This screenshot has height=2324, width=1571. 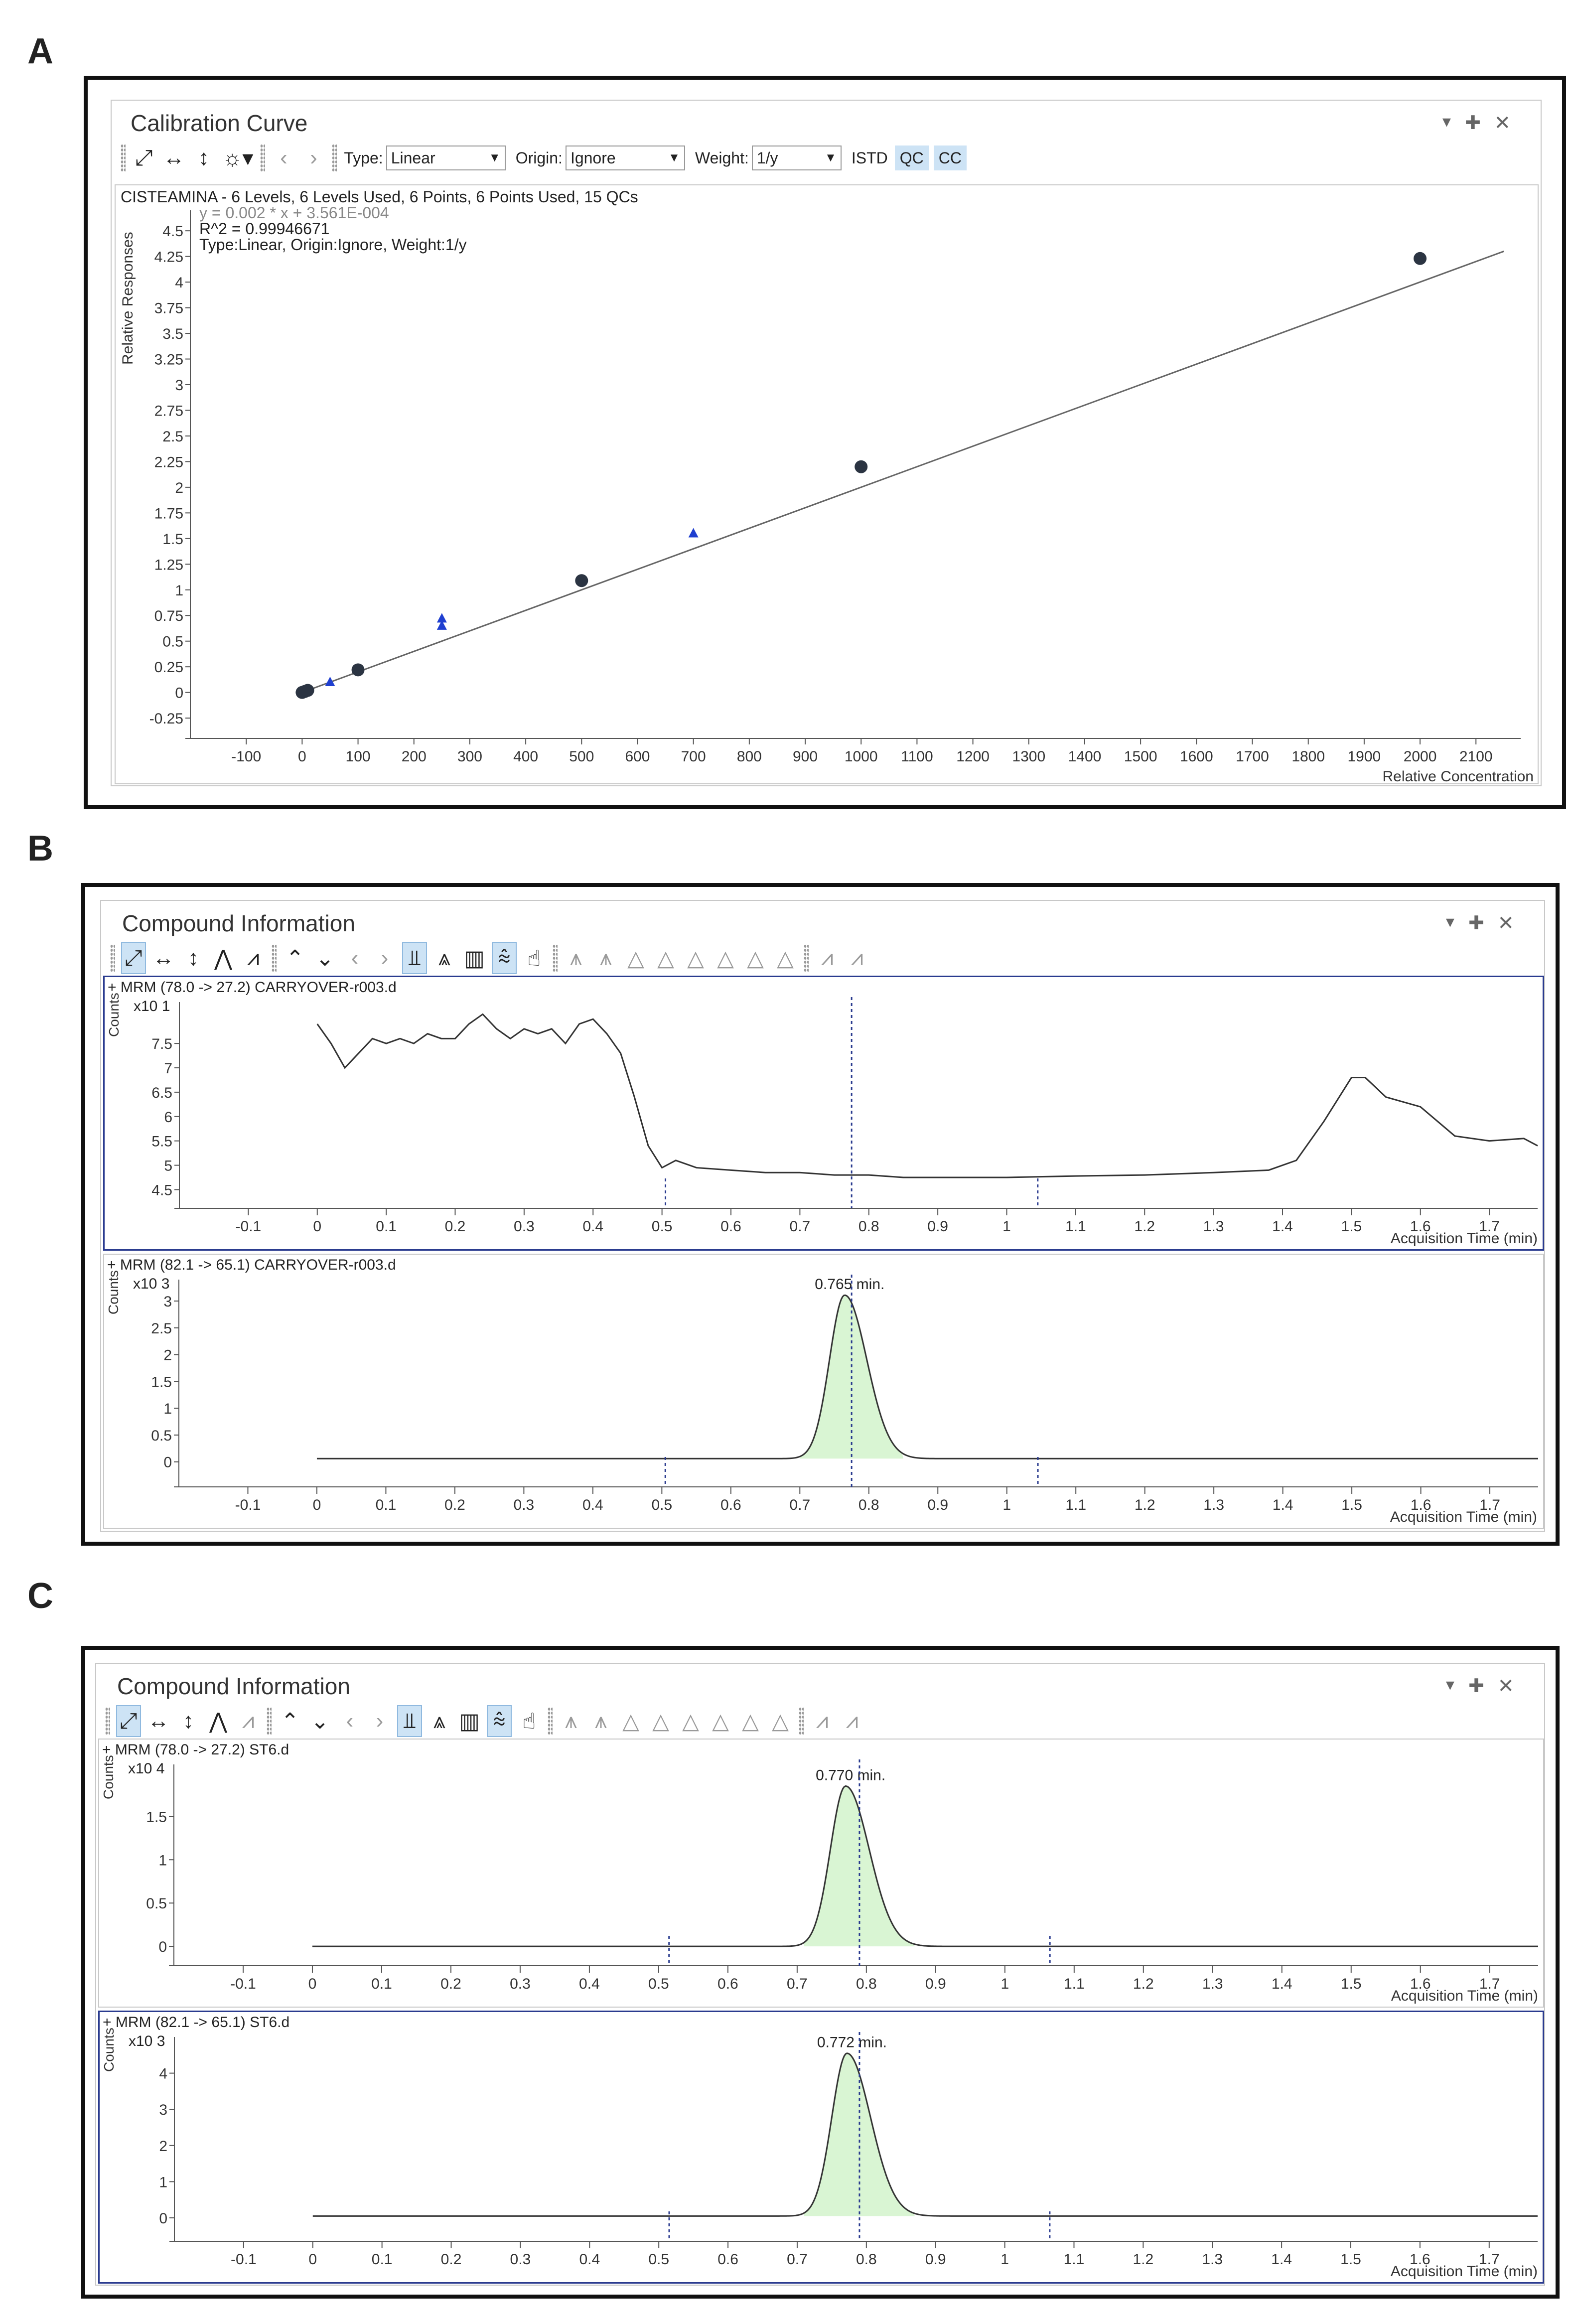 What do you see at coordinates (162, 1044) in the screenshot?
I see `y-tick-label: 7.5` at bounding box center [162, 1044].